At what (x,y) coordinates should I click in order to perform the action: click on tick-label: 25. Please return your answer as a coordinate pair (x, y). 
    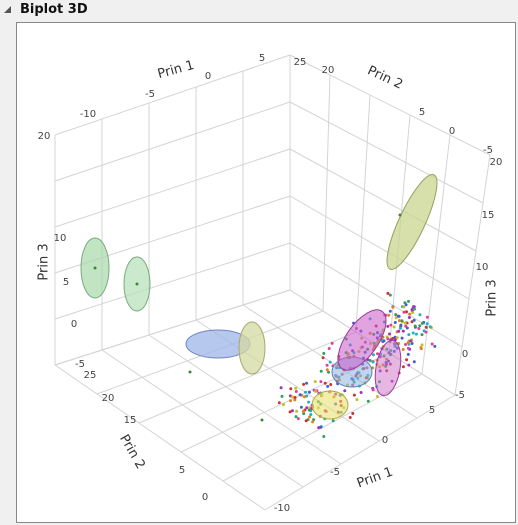
    Looking at the image, I should click on (90, 375).